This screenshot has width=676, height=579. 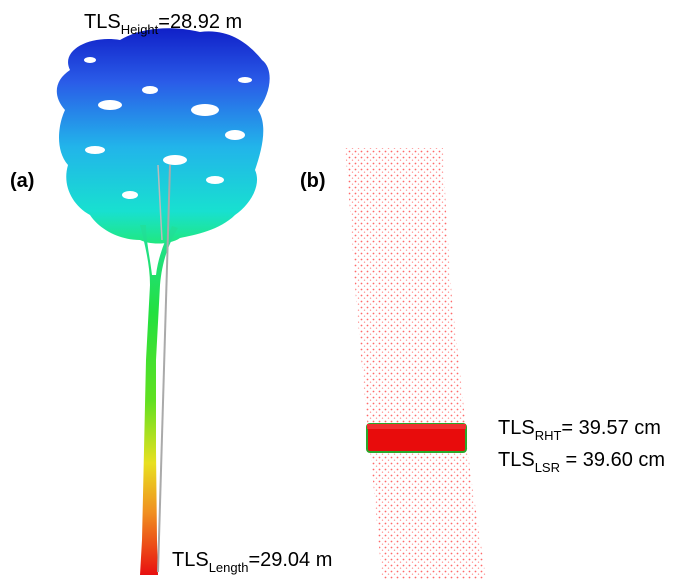 What do you see at coordinates (252, 562) in the screenshot?
I see `tls-length-label: TLSLength=29.04 m` at bounding box center [252, 562].